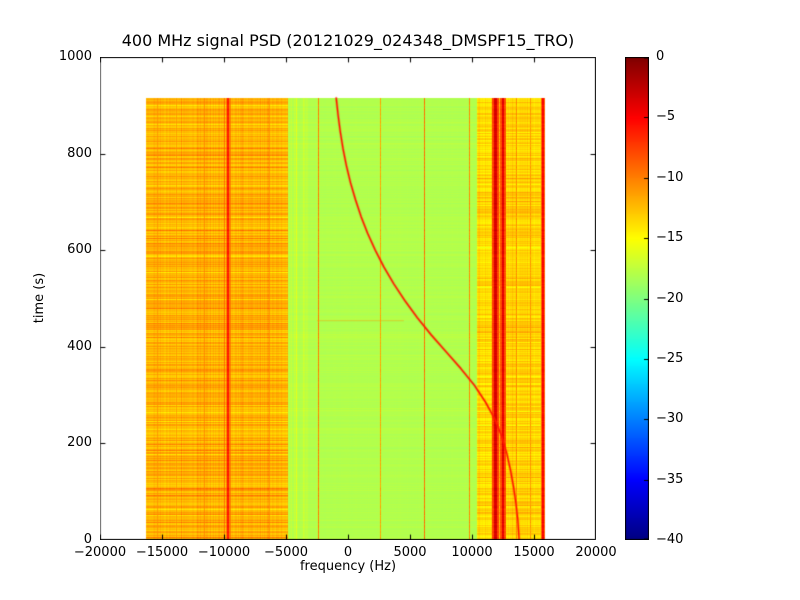  What do you see at coordinates (670, 298) in the screenshot?
I see `colorbar-tick-label: −20` at bounding box center [670, 298].